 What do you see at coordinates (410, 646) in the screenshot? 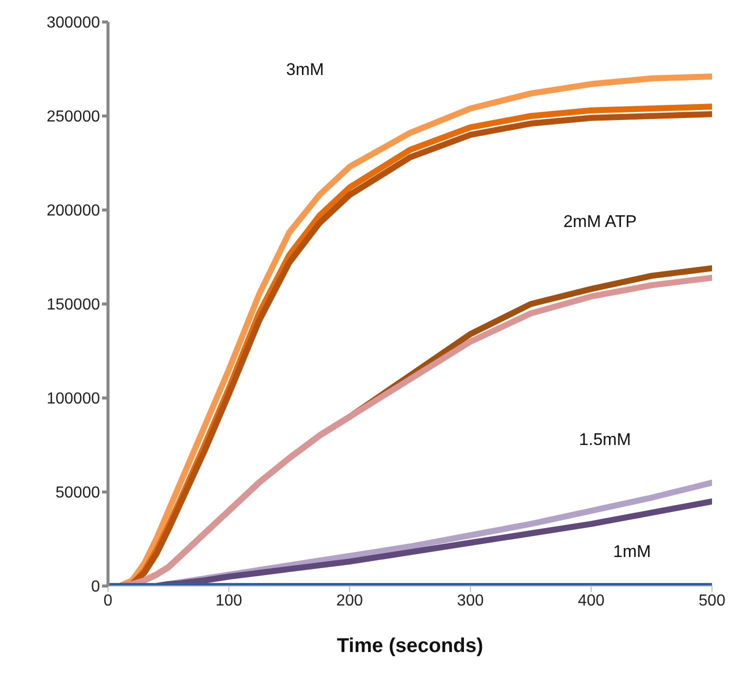
I see `x-axis-title: Time (seconds)` at bounding box center [410, 646].